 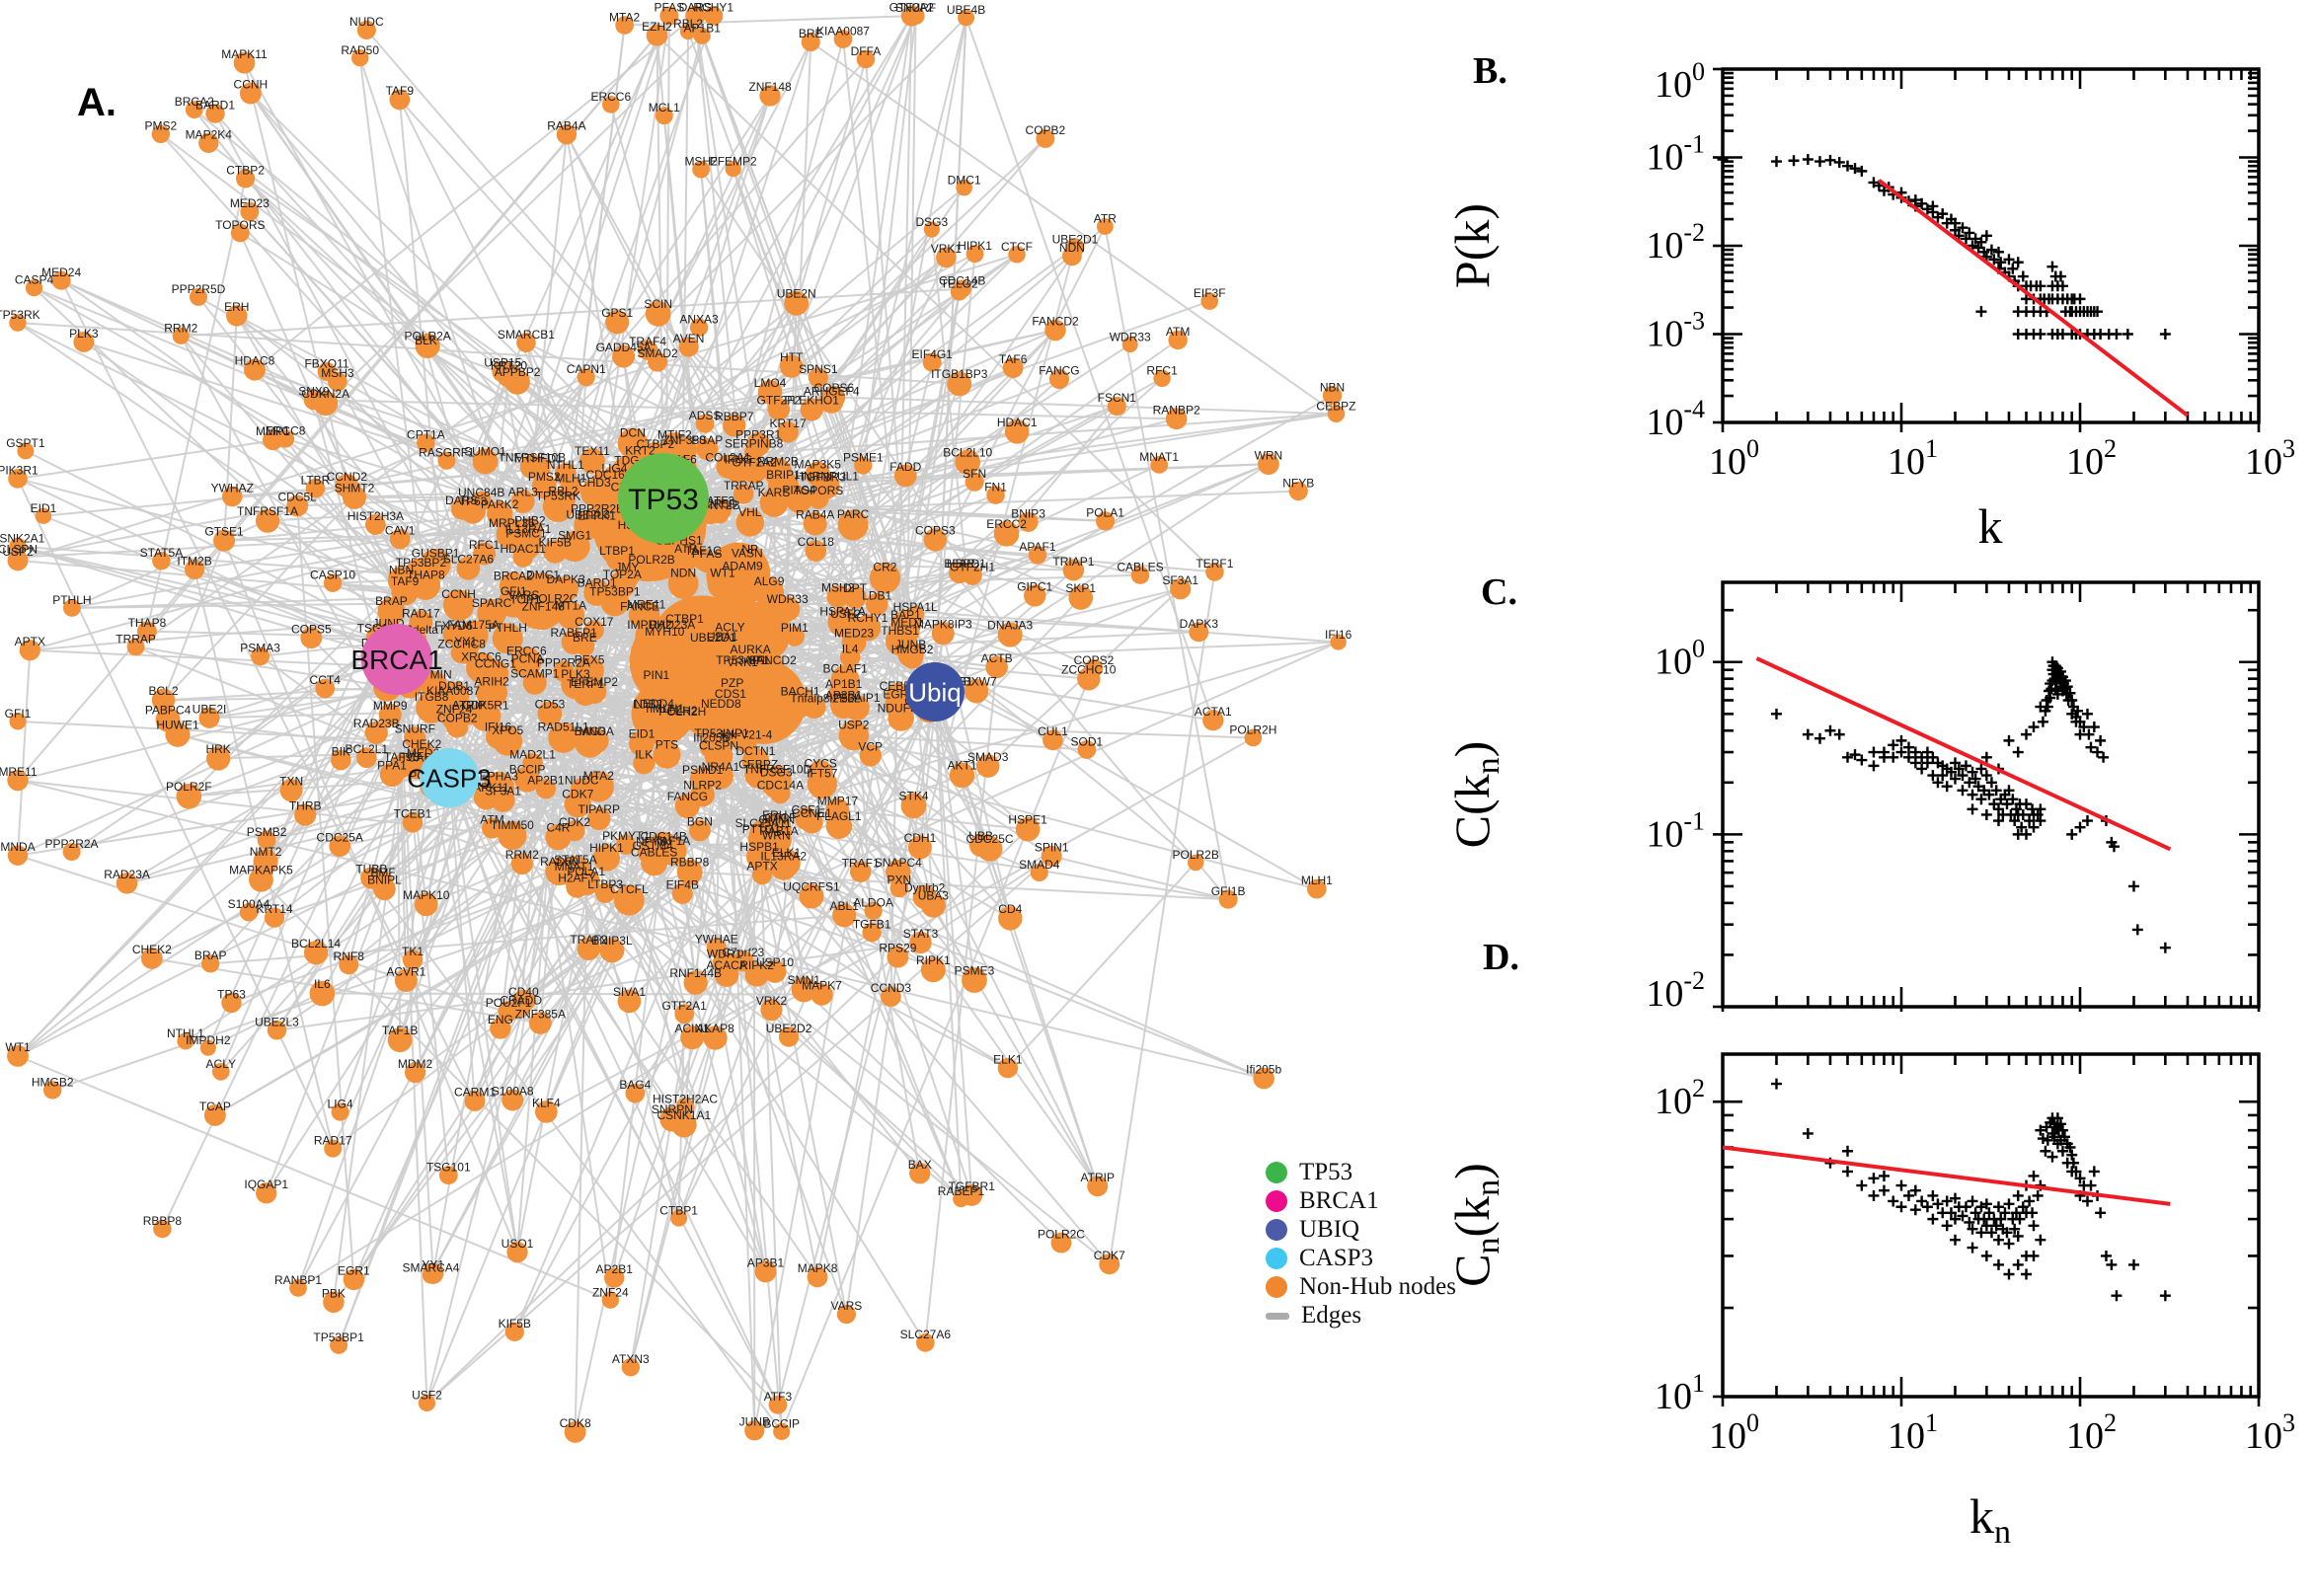 What do you see at coordinates (322, 984) in the screenshot?
I see `network-node-label: IL6` at bounding box center [322, 984].